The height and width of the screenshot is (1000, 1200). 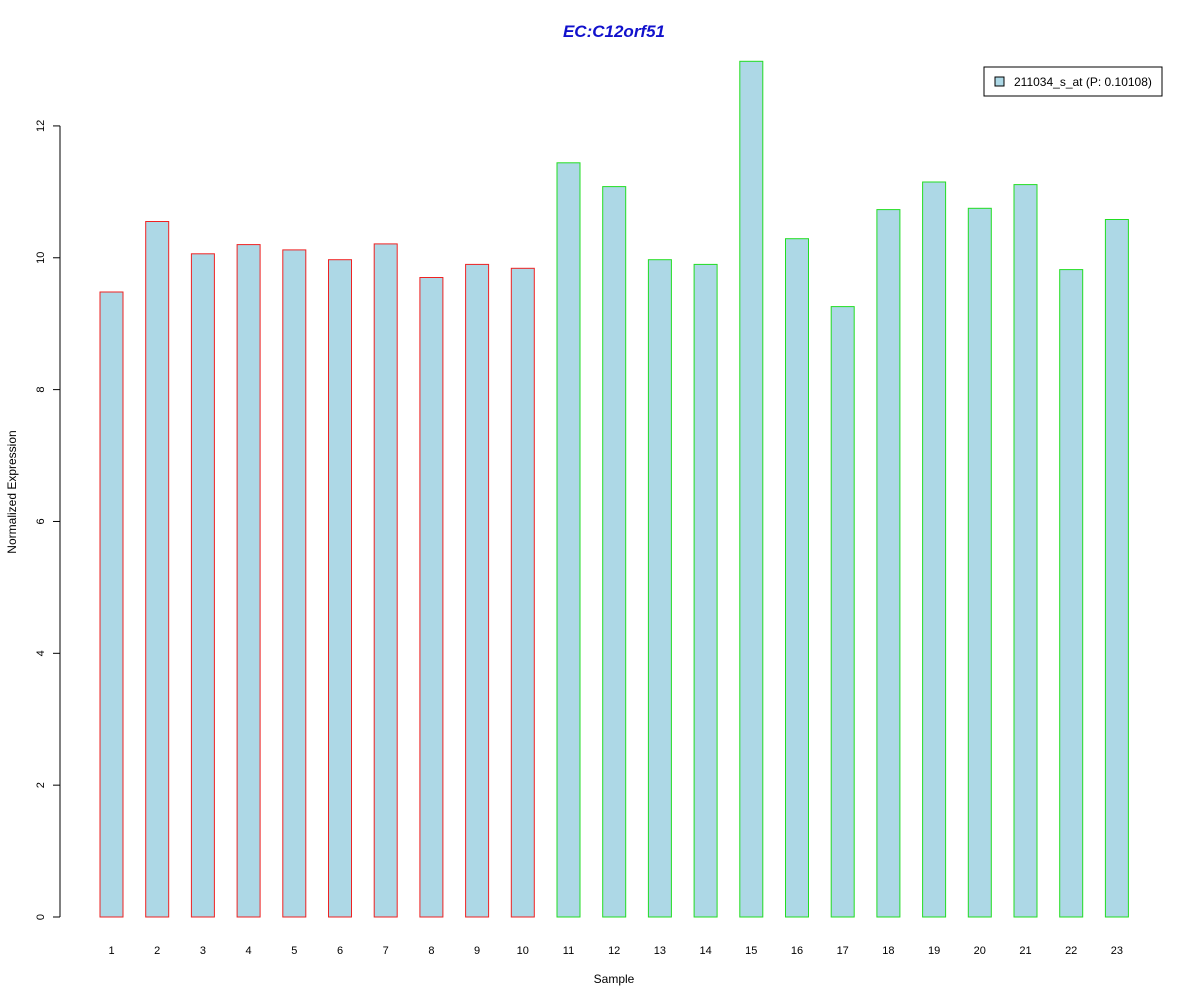 What do you see at coordinates (477, 951) in the screenshot?
I see `x-tick-label: 9` at bounding box center [477, 951].